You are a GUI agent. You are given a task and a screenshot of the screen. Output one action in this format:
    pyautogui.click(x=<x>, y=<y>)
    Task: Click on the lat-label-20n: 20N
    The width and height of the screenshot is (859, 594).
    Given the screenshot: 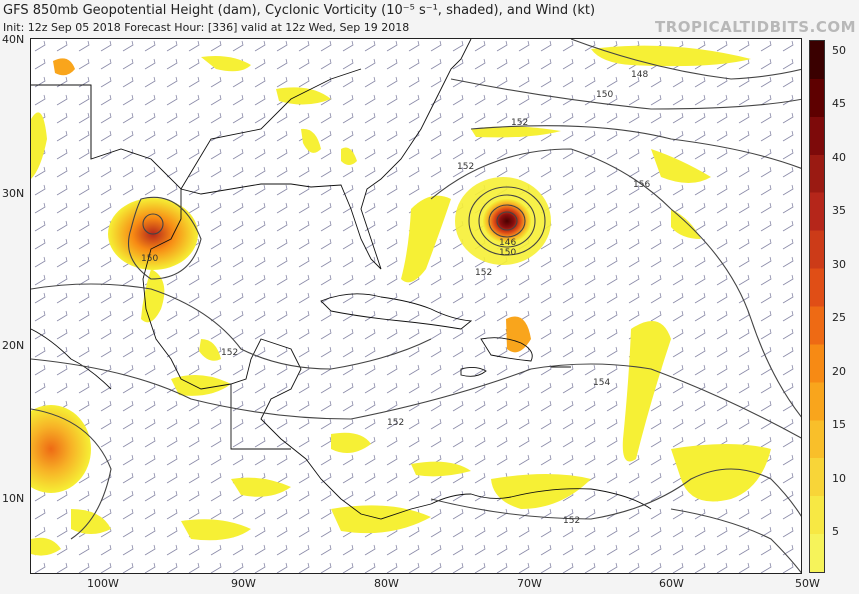 What is the action you would take?
    pyautogui.click(x=13, y=345)
    